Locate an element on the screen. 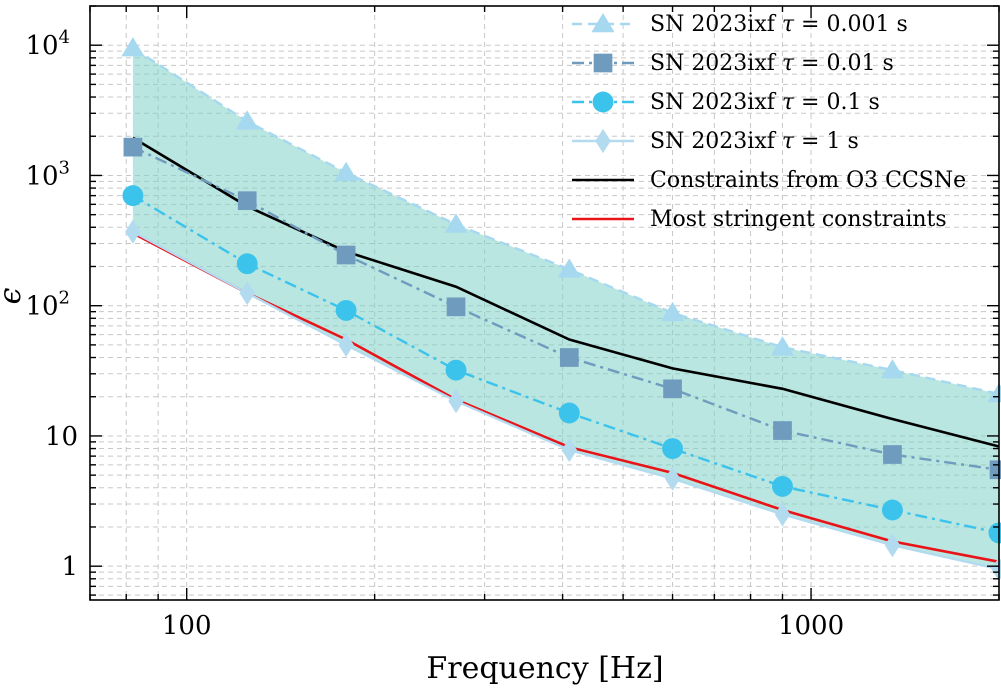 Image resolution: width=1001 pixels, height=693 pixels. x-tick-label: 1000 is located at coordinates (811, 626).